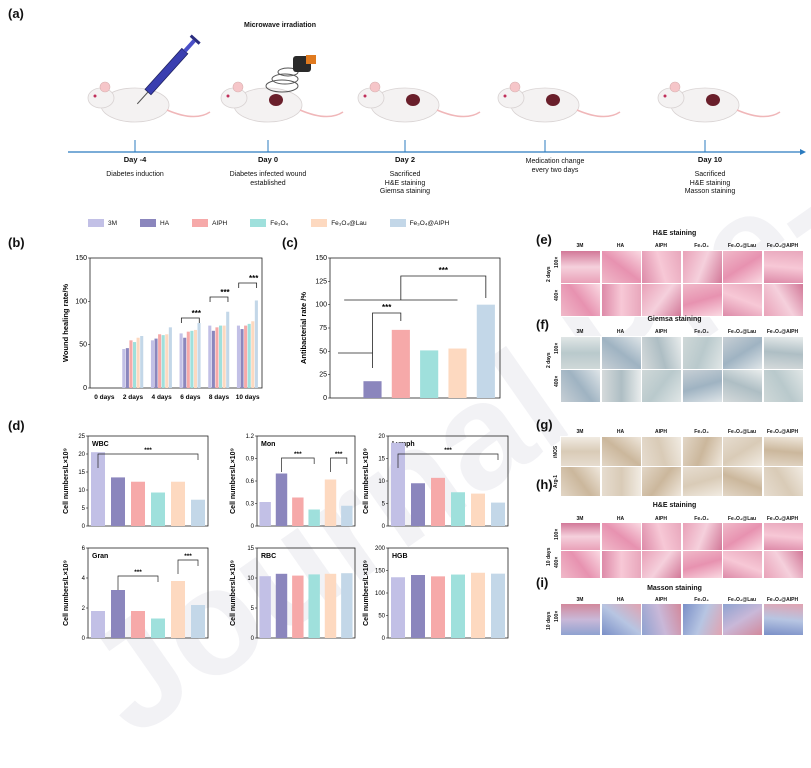  Describe the element at coordinates (268, 444) in the screenshot. I see `chart-title: Mon` at that location.